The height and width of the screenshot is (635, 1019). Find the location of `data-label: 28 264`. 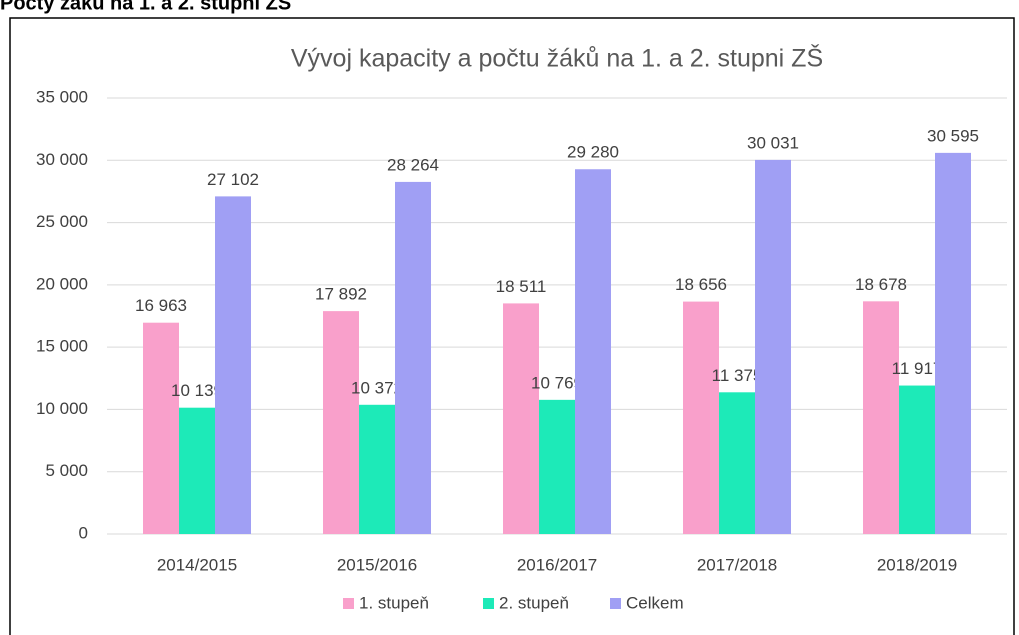

data-label: 28 264 is located at coordinates (413, 164).